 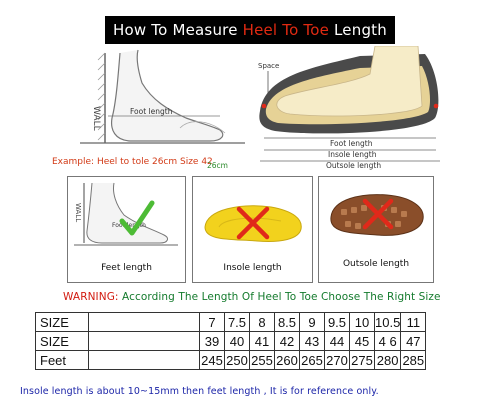 I want to click on table-cell: 285, so click(x=413, y=360).